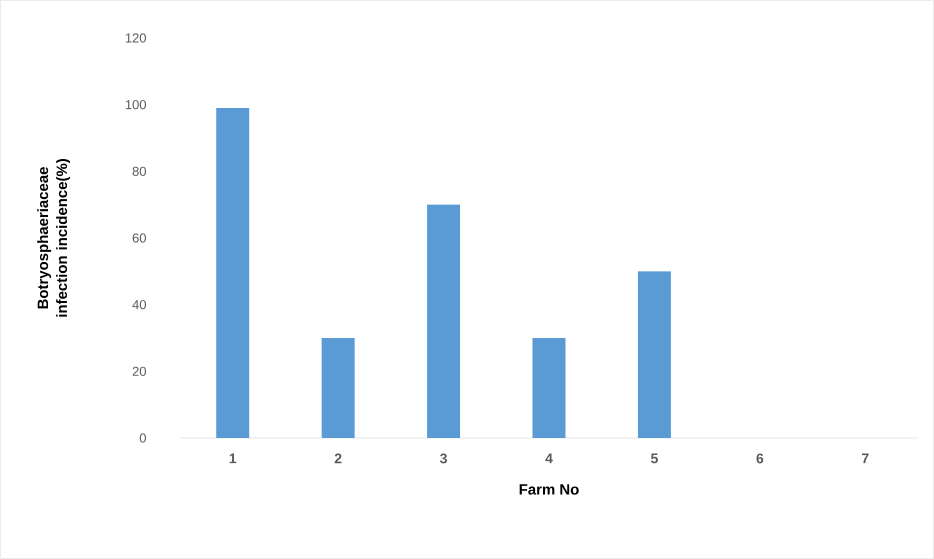  What do you see at coordinates (233, 459) in the screenshot?
I see `x-tick-label: 1` at bounding box center [233, 459].